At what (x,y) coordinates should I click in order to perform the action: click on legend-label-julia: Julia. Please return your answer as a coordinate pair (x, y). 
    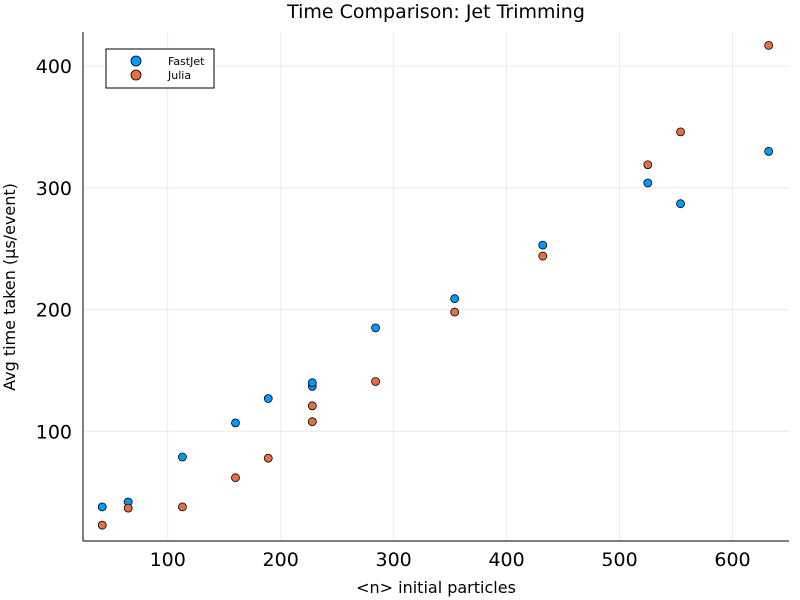
    Looking at the image, I should click on (179, 75).